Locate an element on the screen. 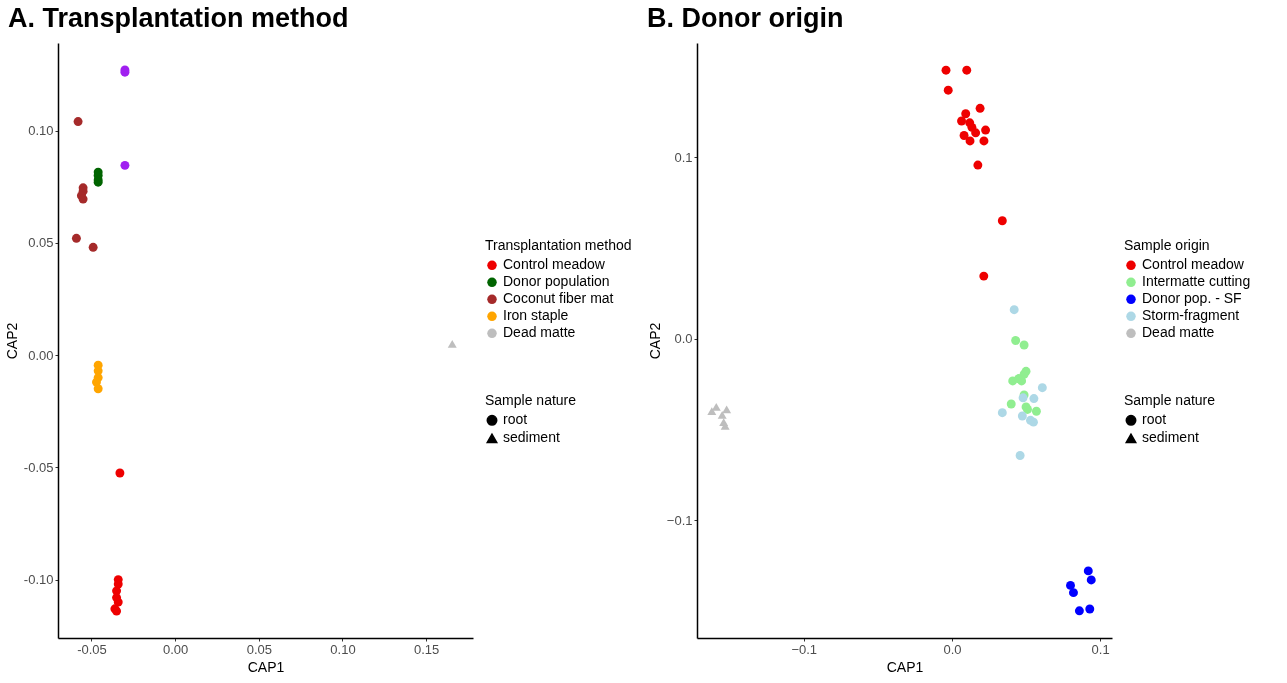  legend-label: Iron staple is located at coordinates (536, 315).